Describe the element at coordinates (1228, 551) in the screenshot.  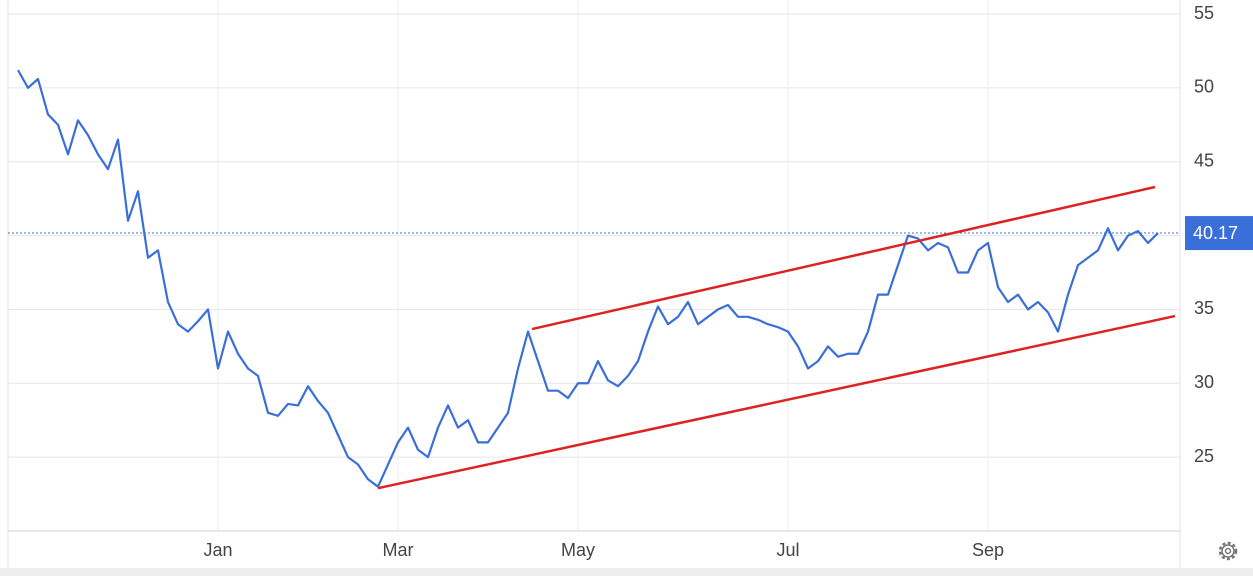
I see `settings-icon` at that location.